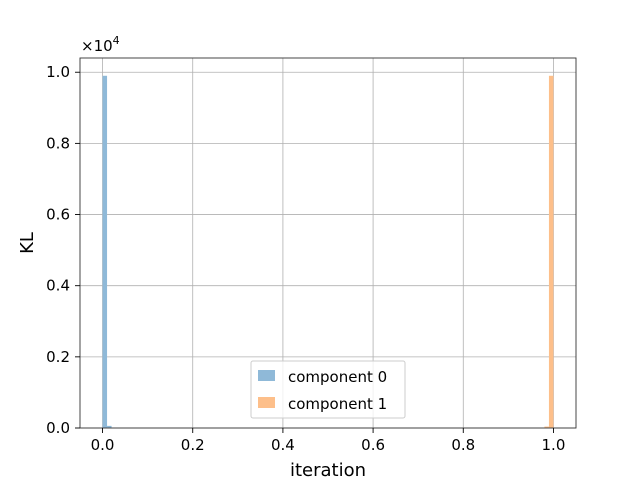  Describe the element at coordinates (193, 445) in the screenshot. I see `x-tick-label: 0.2` at that location.